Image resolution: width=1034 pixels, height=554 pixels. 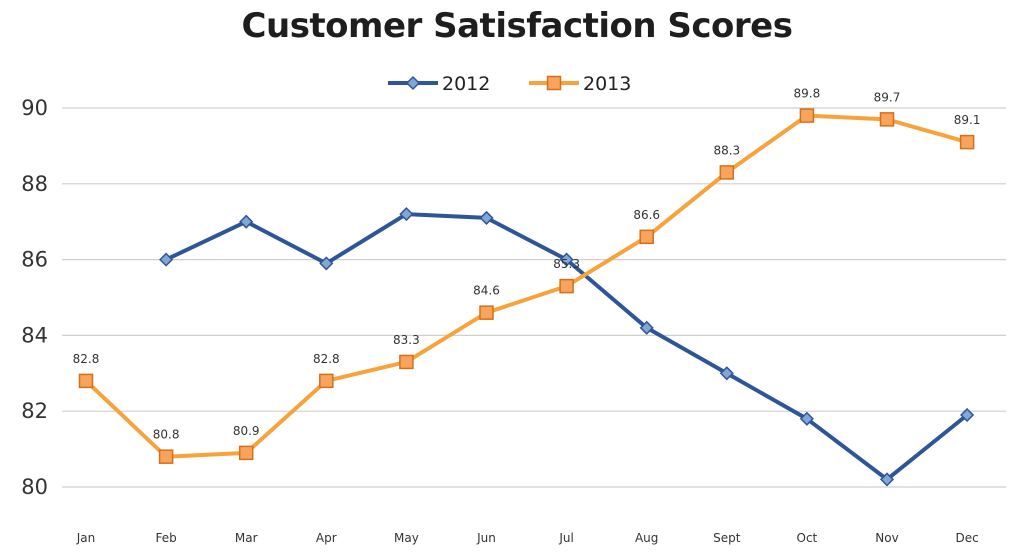 I want to click on point-2012-Oct, so click(x=806, y=418).